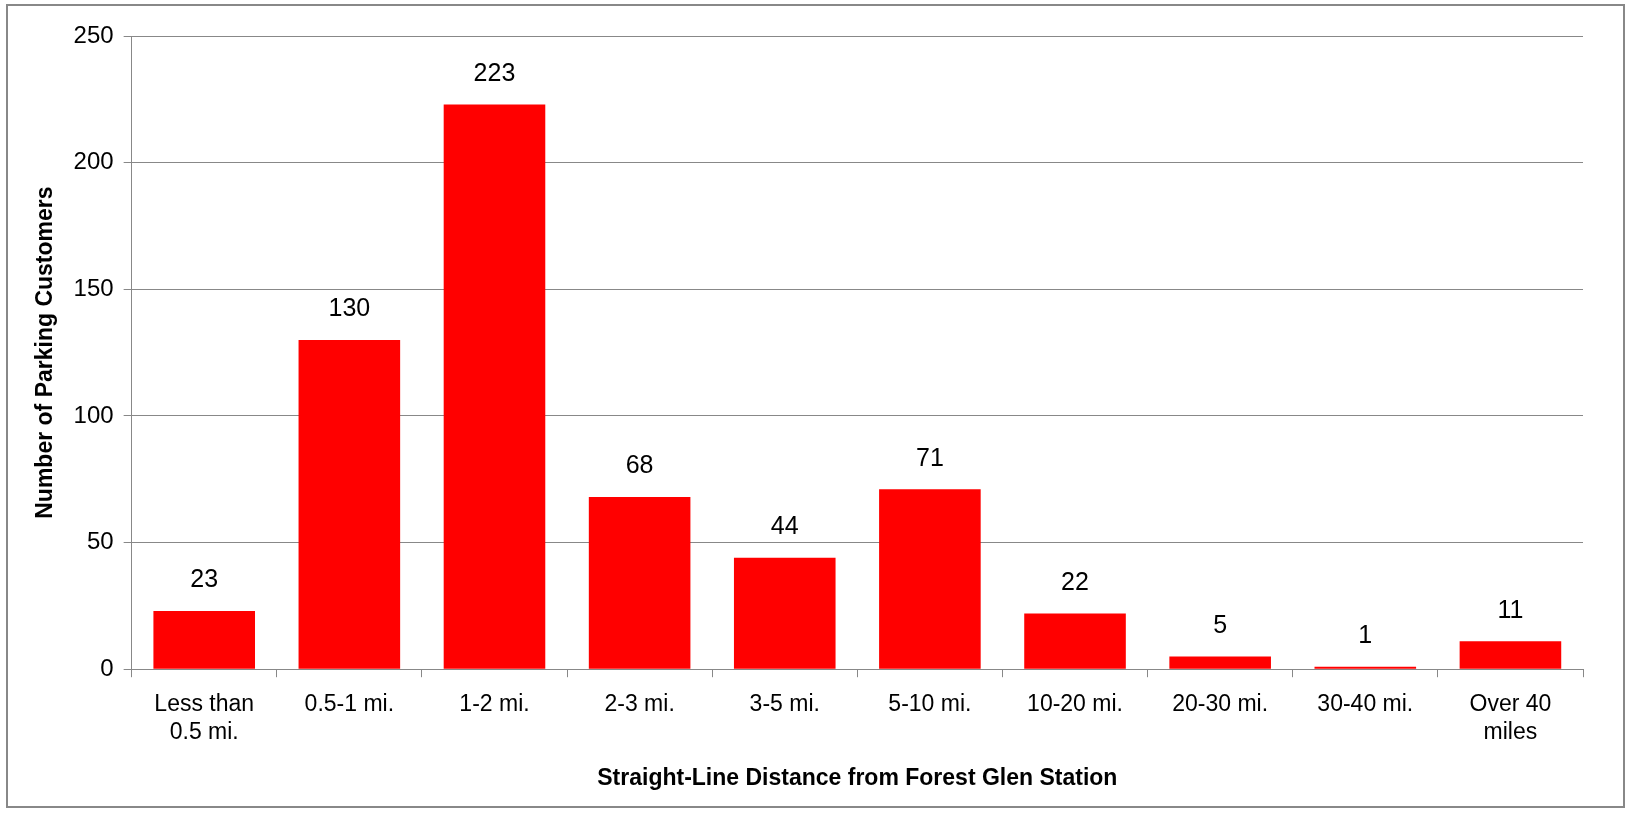 This screenshot has width=1633, height=814. I want to click on y-axis-title: Number of Parking Customers, so click(44, 352).